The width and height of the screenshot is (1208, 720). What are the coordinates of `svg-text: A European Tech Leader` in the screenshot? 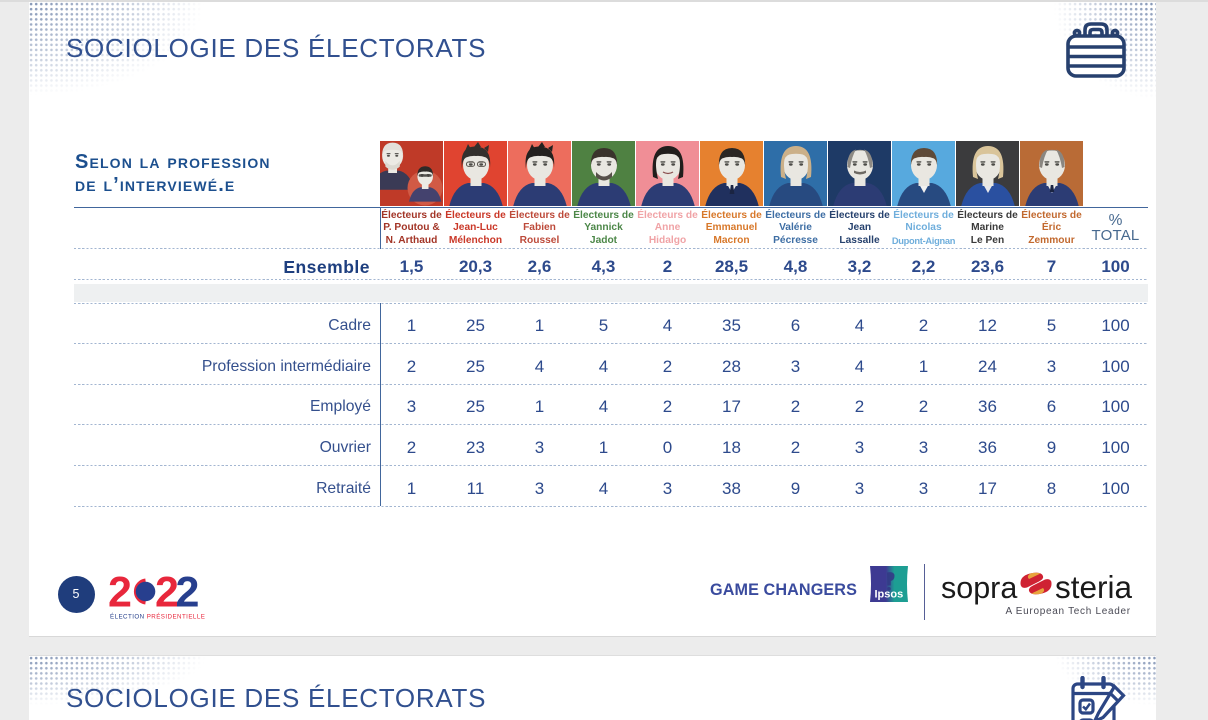 It's located at (1068, 611).